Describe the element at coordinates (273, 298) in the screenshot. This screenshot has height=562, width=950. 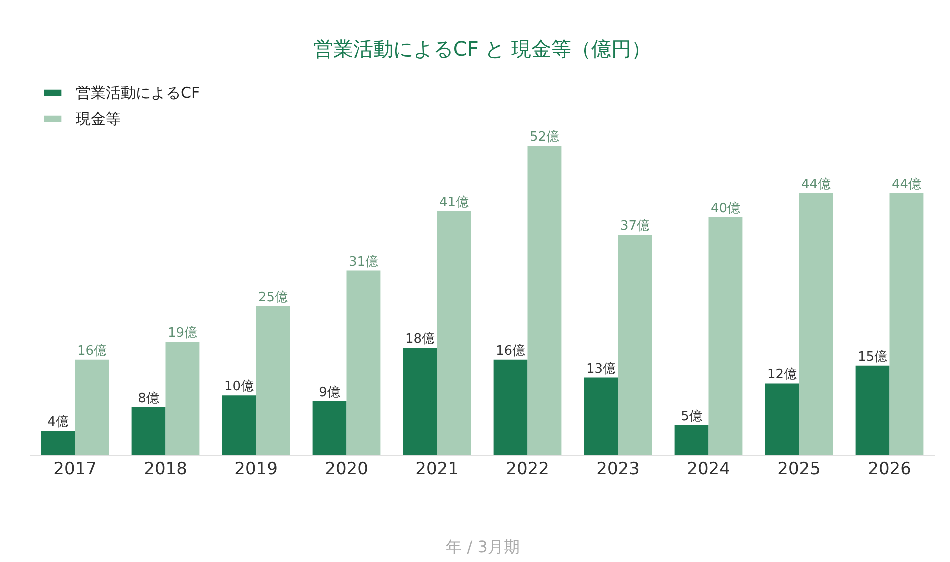
I see `data-label: 25億` at that location.